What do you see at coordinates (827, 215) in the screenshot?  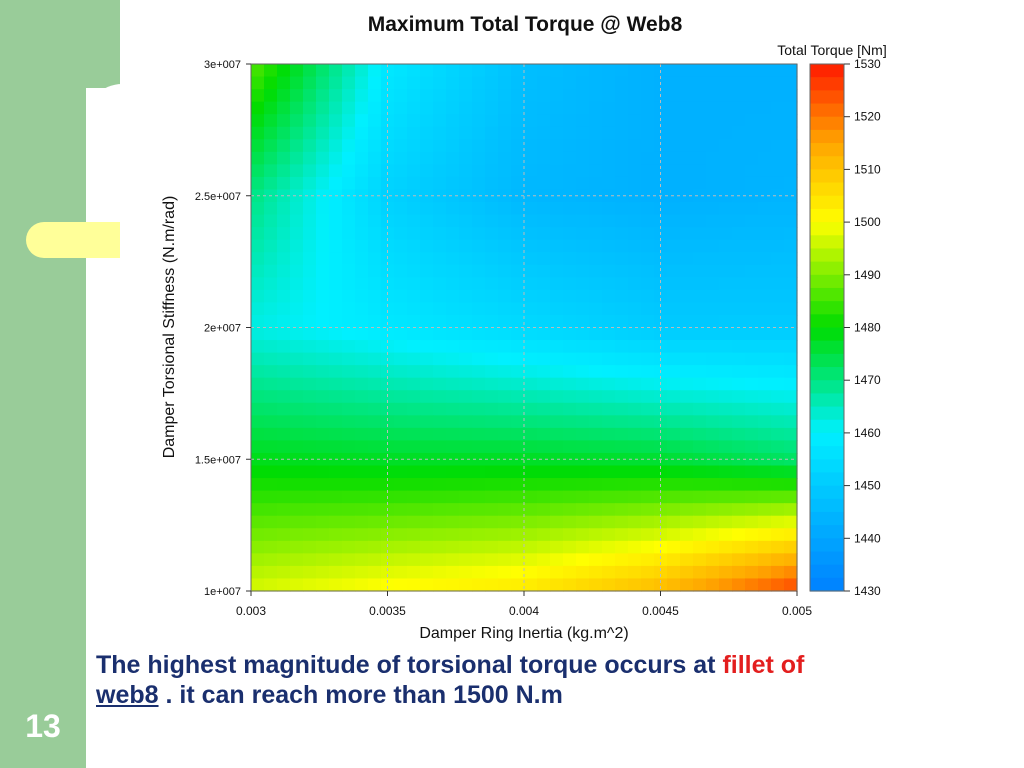 I see `colorbar-segment` at bounding box center [827, 215].